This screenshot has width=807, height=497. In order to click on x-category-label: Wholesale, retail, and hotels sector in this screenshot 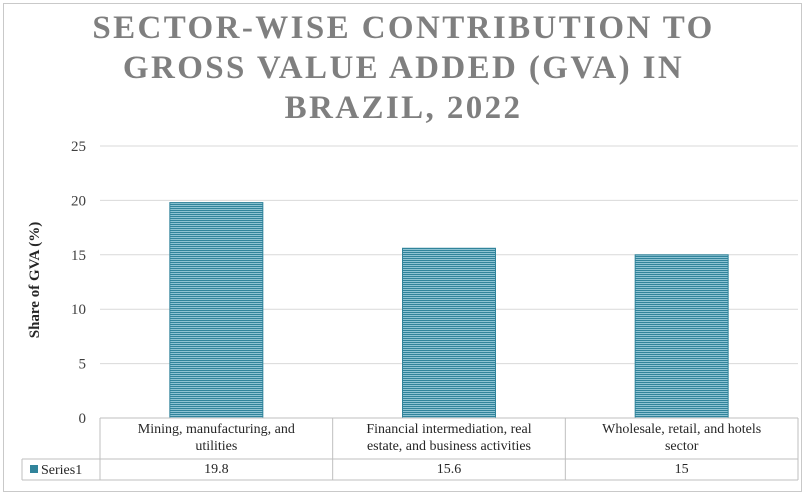, I will do `click(681, 438)`.